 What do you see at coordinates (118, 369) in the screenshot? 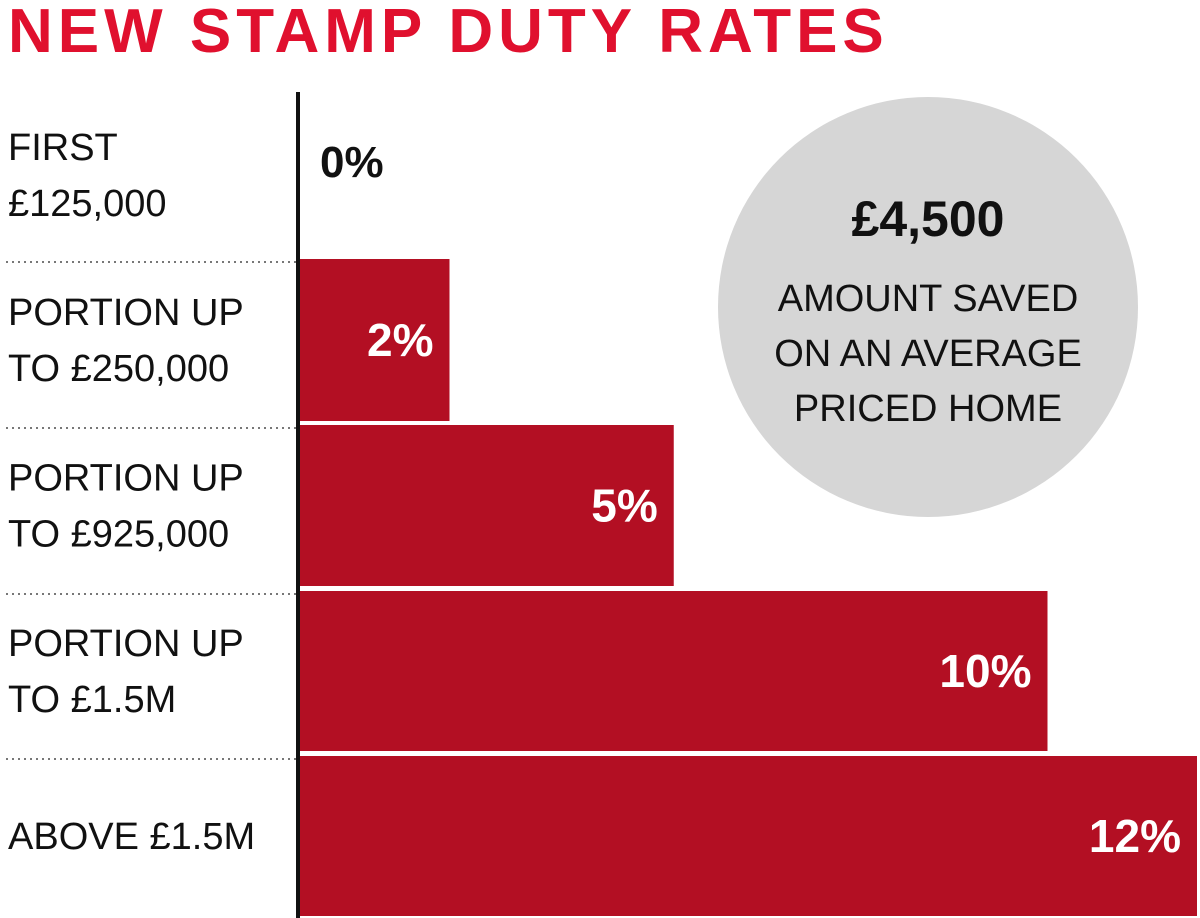
I see `category-label: TO £250,000` at bounding box center [118, 369].